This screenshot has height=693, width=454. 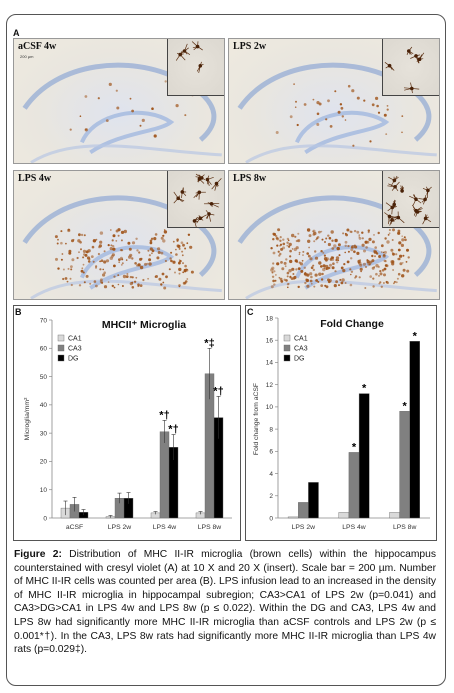 I want to click on dentate-gyrus-layer, so click(x=342, y=132).